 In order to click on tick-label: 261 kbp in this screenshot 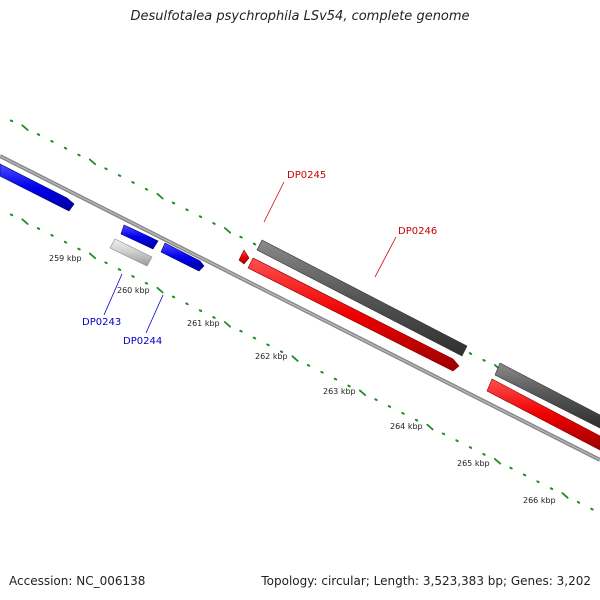, I will do `click(203, 323)`.